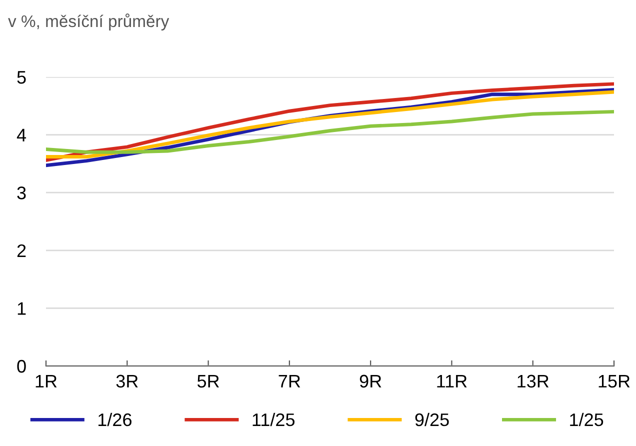 The width and height of the screenshot is (636, 446). I want to click on y-tick-label: 4, so click(21, 135).